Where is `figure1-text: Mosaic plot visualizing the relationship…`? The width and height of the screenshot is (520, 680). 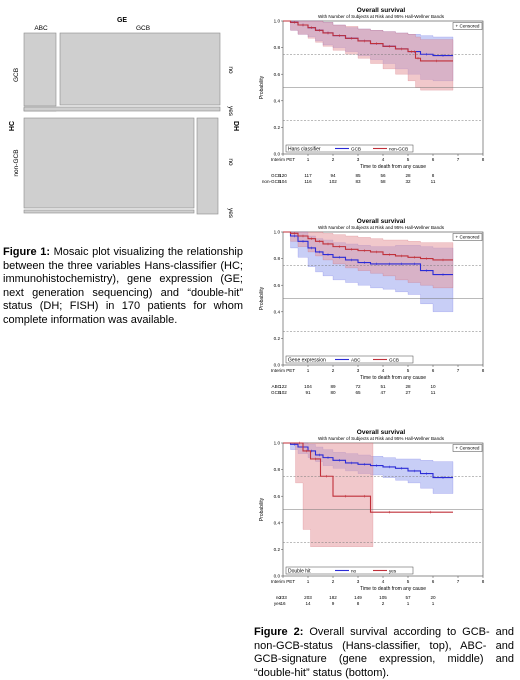
figure1-text: Mosaic plot visualizing the relationship… is located at coordinates (123, 286).